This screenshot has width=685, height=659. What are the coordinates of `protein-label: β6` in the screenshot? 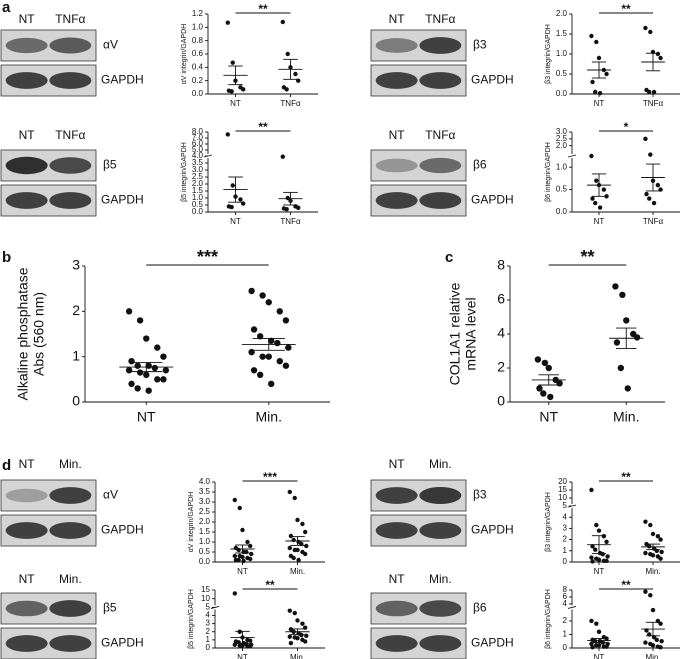 It's located at (480, 608).